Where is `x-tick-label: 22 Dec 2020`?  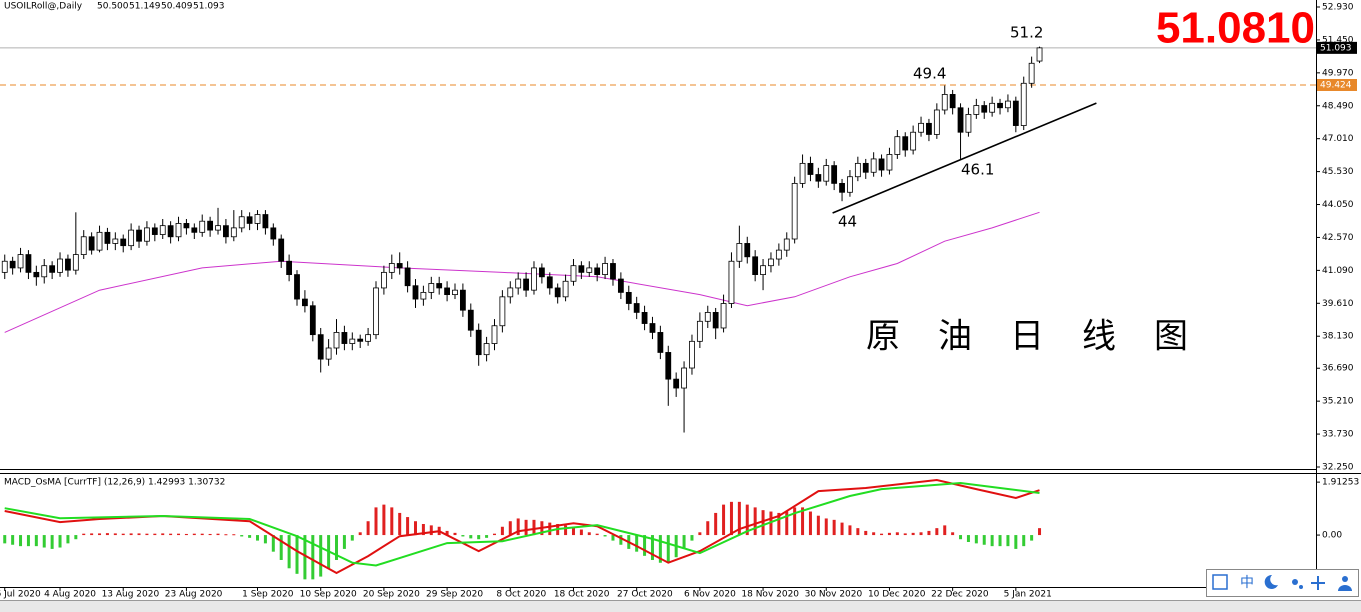 x-tick-label: 22 Dec 2020 is located at coordinates (960, 595).